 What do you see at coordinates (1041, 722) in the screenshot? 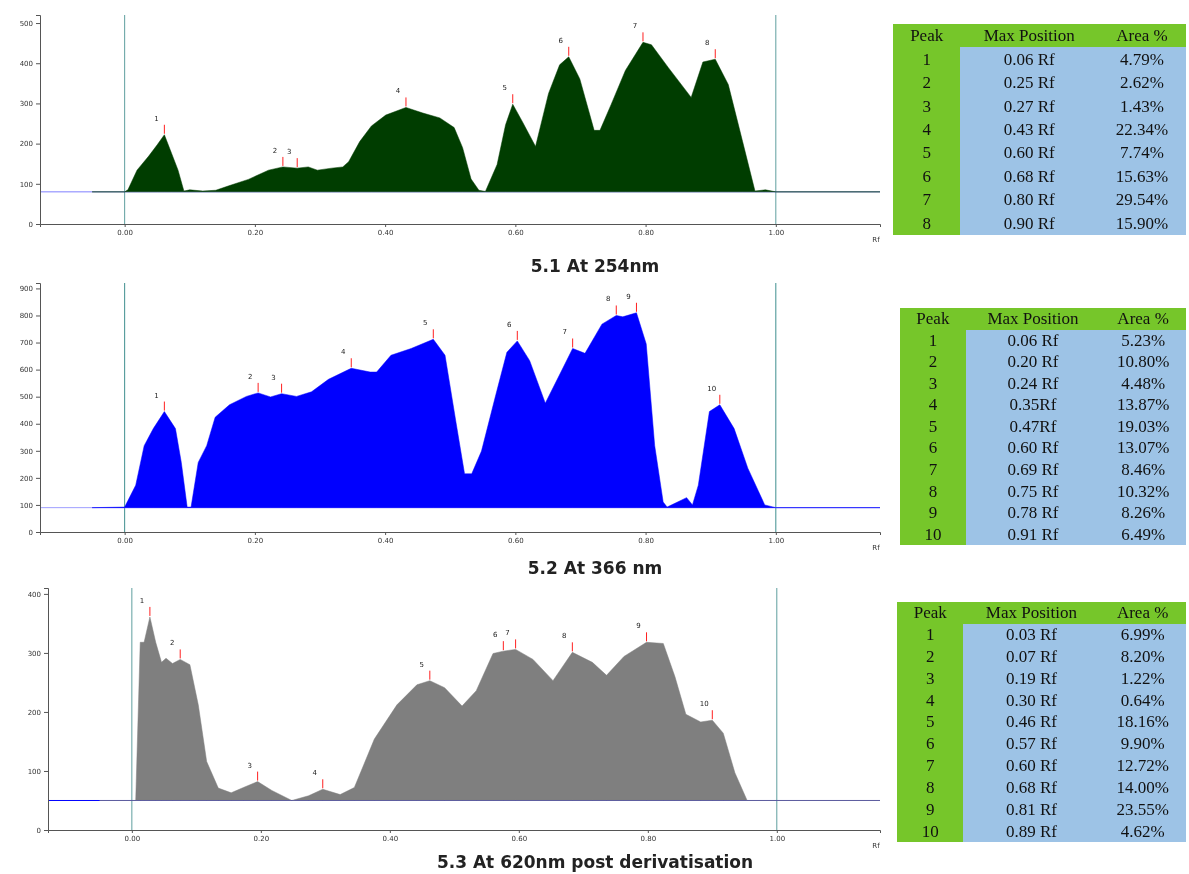
I see `peak-table: Peak Max Position Area % 1 0.03 Rf 6.99% 2 0.07 Rf 8.20% 3 0.19 Rf 1.22% 4 0.30 Rf 0.64% 5 0.46 Rf 18.16% 6 0.57 Rf 9.90% 7 0.60 Rf 12.72% 8 0.68 Rf 14.00% 9 0.81 Rf 23.55% 10 0.89 Rf 4.62%` at bounding box center [1041, 722].